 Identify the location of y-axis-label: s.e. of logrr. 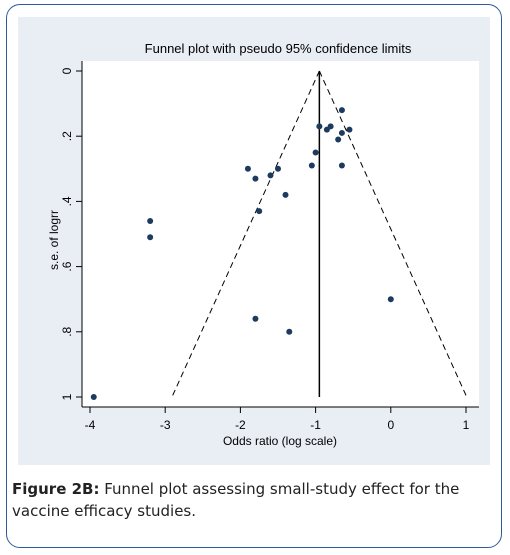
(54, 240).